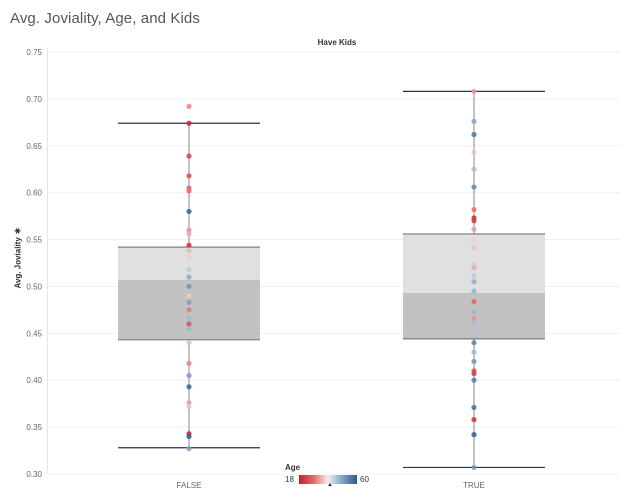  Describe the element at coordinates (34, 52) in the screenshot. I see `y-tick-label: 0.75` at that location.